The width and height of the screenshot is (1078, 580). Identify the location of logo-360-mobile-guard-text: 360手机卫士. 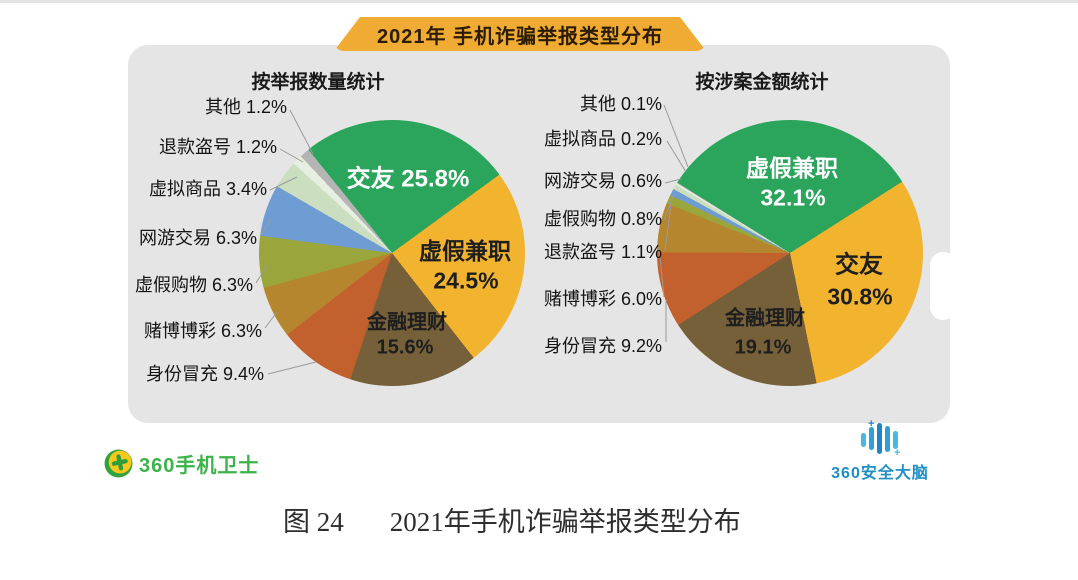
(199, 466).